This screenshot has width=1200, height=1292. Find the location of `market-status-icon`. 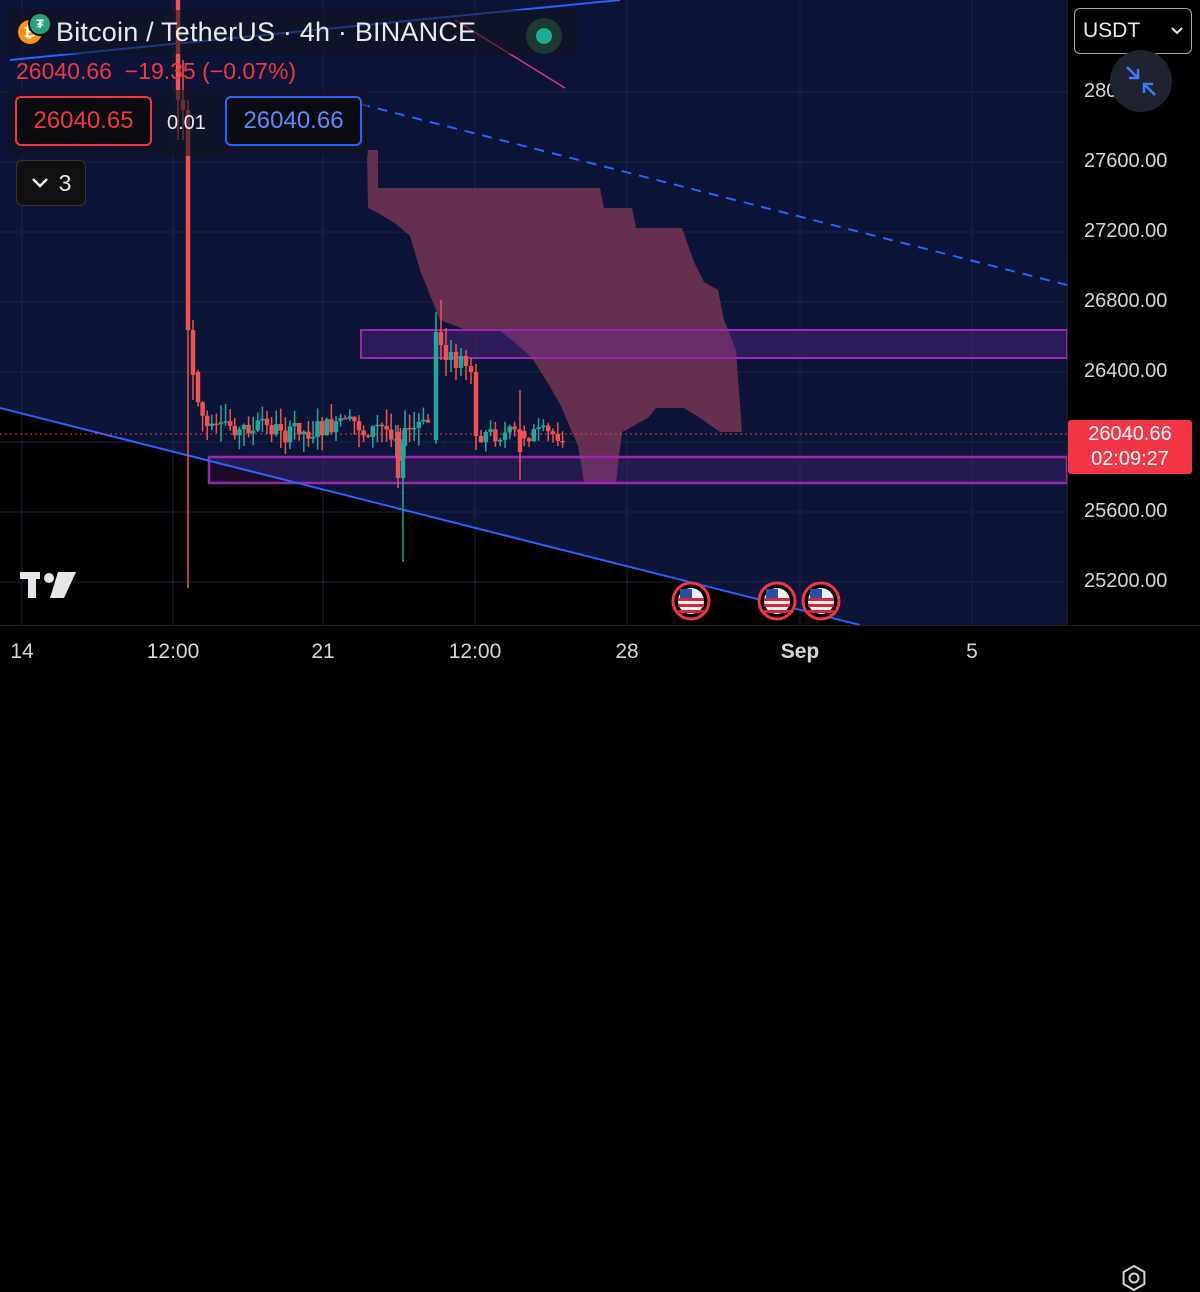

market-status-icon is located at coordinates (544, 36).